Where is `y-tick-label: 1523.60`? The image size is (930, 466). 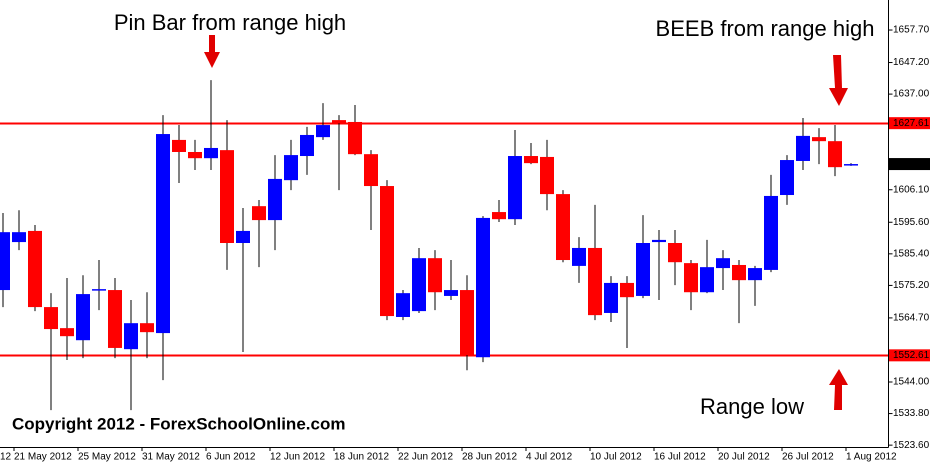 y-tick-label: 1523.60 is located at coordinates (911, 445).